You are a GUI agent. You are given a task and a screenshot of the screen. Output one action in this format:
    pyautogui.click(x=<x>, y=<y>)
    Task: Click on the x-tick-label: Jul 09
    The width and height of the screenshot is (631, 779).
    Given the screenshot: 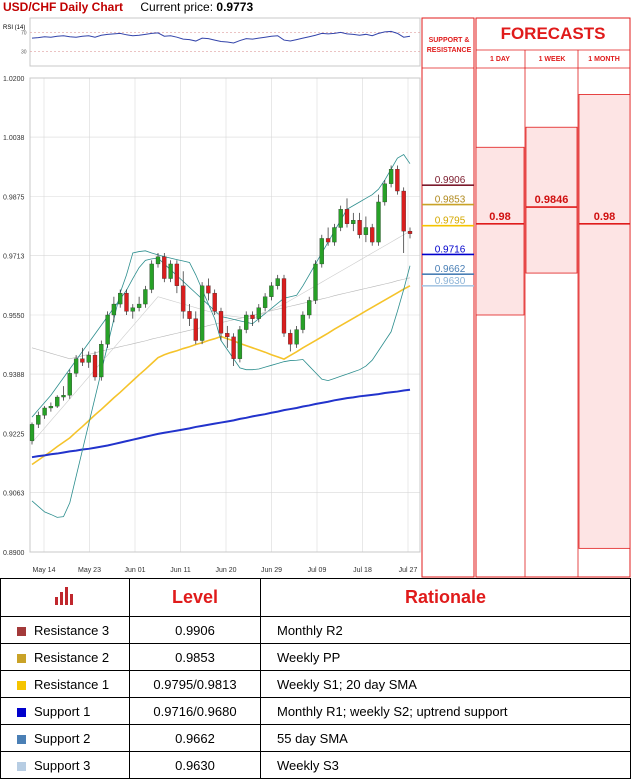 What is the action you would take?
    pyautogui.click(x=317, y=570)
    